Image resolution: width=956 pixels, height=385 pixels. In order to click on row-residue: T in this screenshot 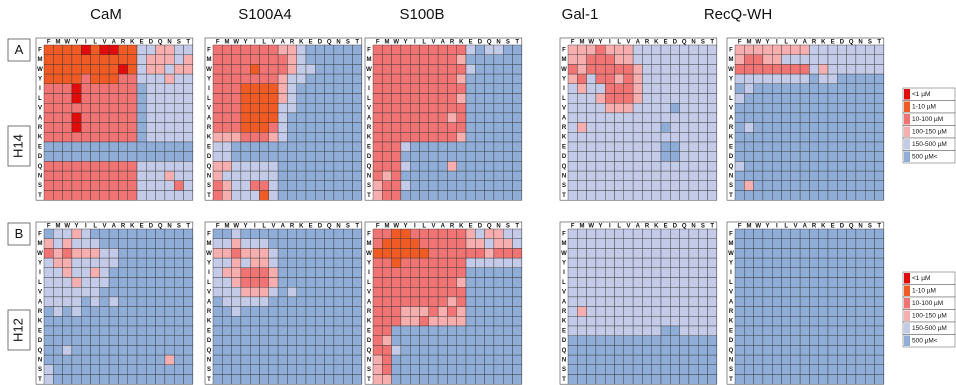, I will do `click(209, 196)`.